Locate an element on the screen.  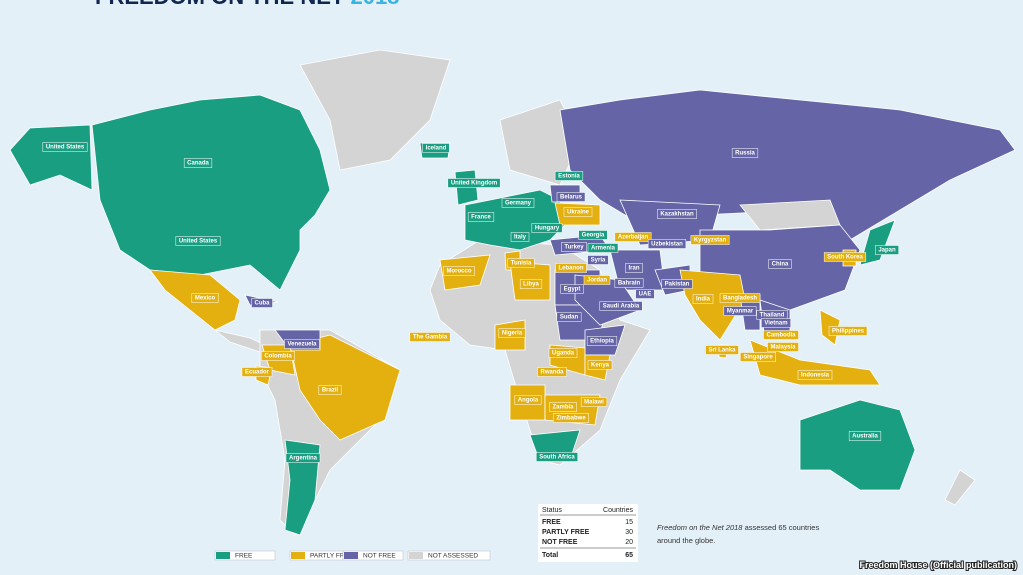
country-label: Bangladesh is located at coordinates (740, 298).